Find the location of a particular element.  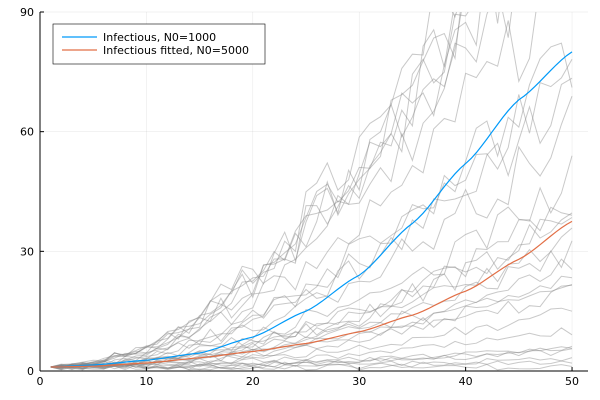

x-tick-label: 40 is located at coordinates (466, 381).